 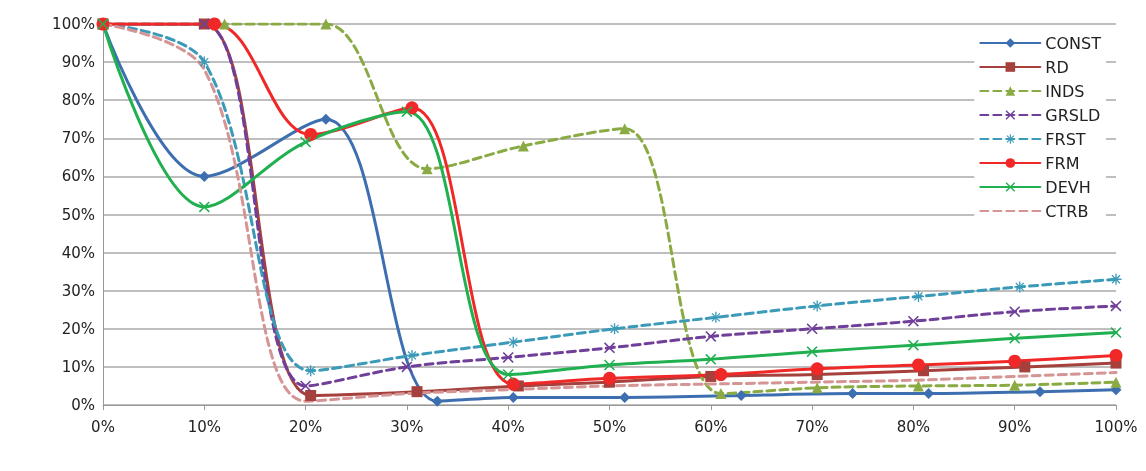 I want to click on y-tick-label: 60%, so click(x=78, y=176).